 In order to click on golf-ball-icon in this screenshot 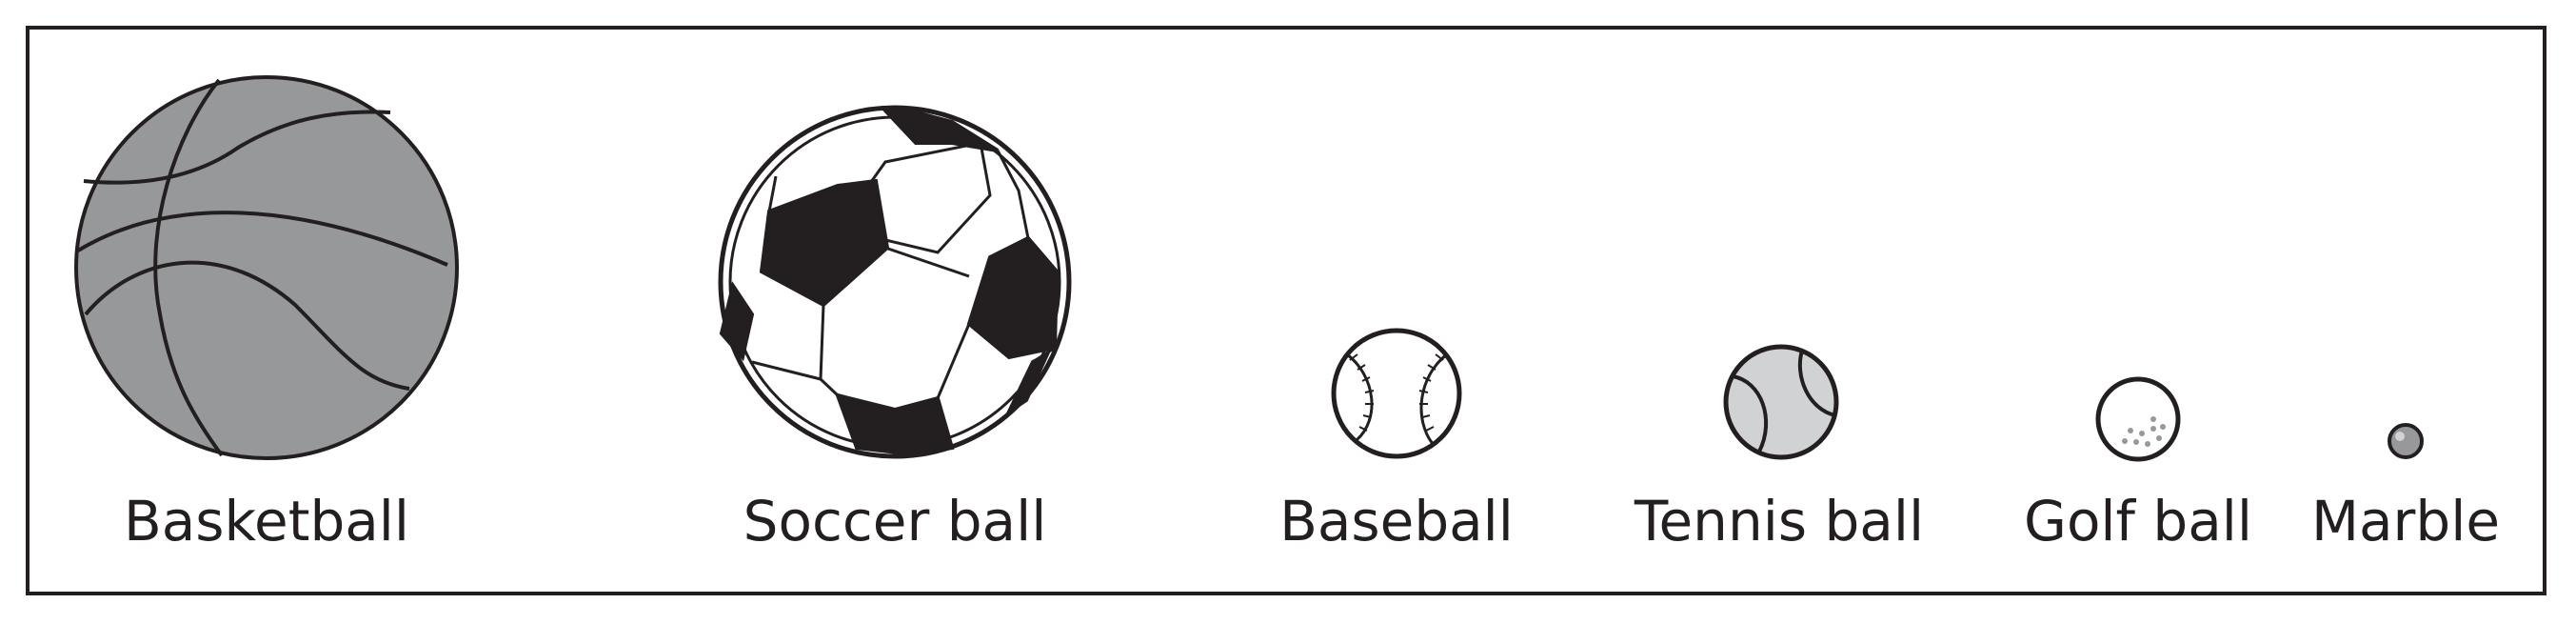, I will do `click(2138, 419)`.